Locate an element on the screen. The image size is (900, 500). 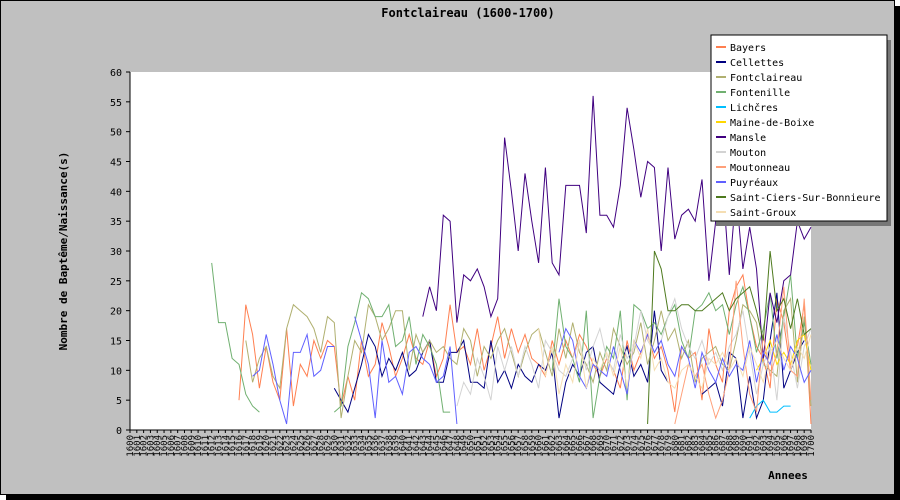
x-tick-label: 1656 is located at coordinates (512, 446).